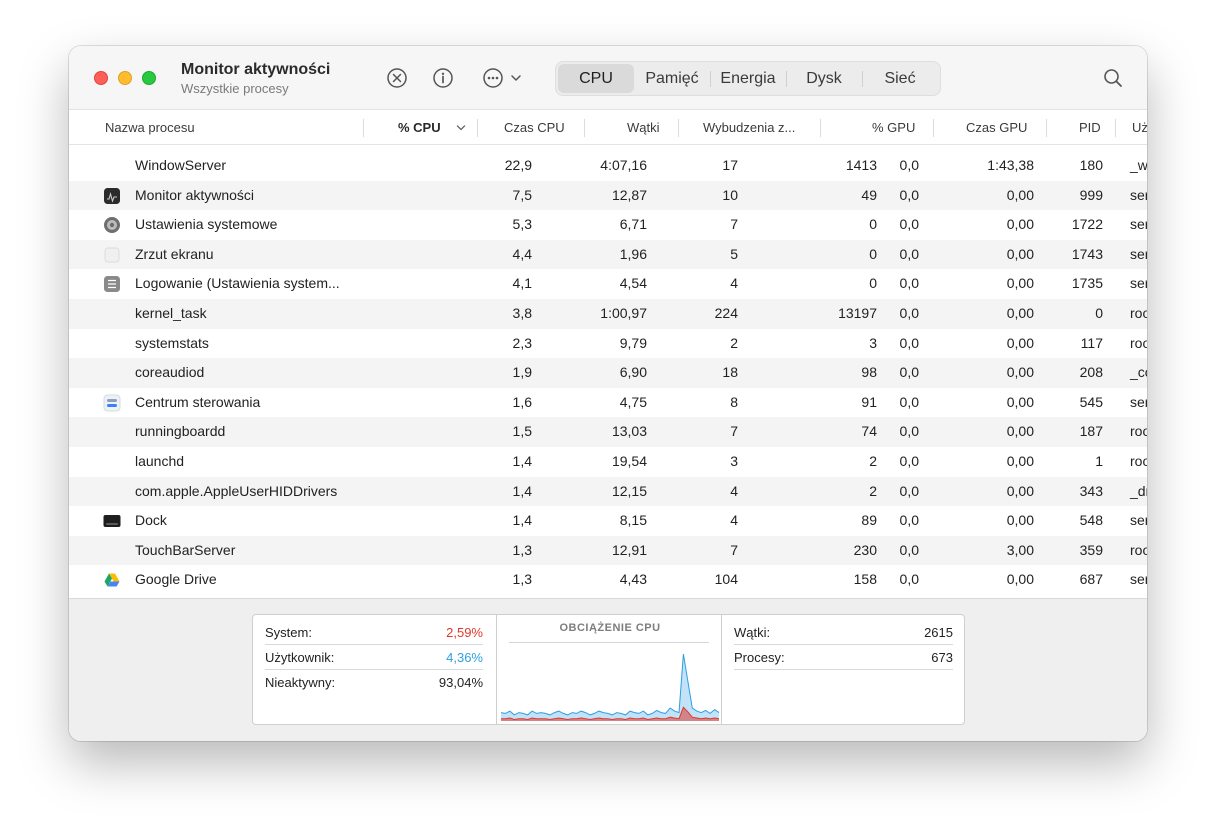 This screenshot has width=1216, height=833. I want to click on cell-threads: 5, so click(734, 253).